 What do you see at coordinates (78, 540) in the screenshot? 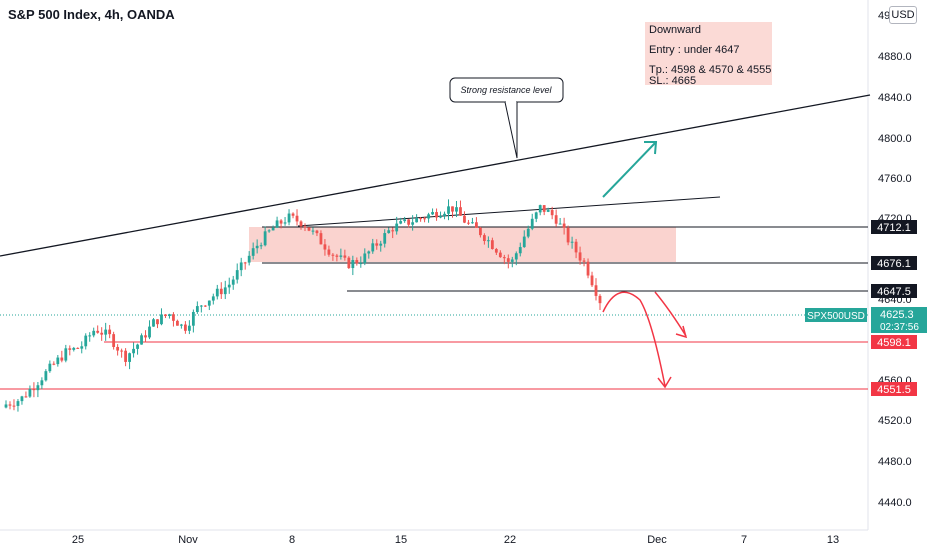
I see `time-tick: 25` at bounding box center [78, 540].